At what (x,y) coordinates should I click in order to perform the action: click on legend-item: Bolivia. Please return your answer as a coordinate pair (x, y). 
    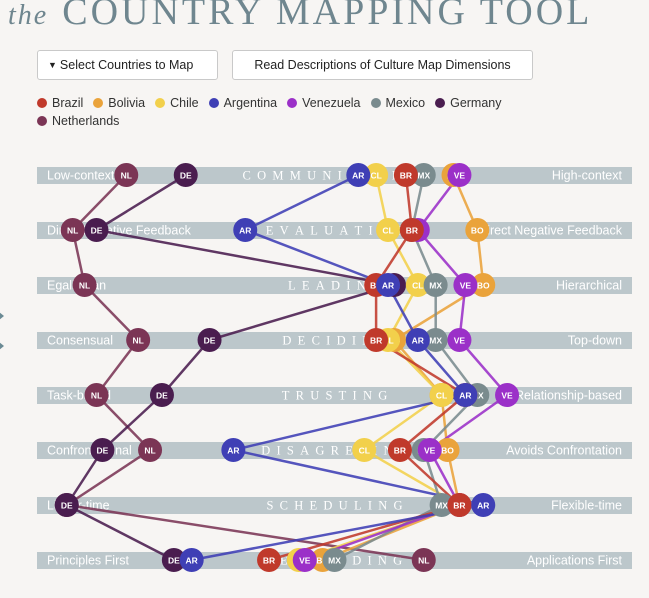
    Looking at the image, I should click on (119, 103).